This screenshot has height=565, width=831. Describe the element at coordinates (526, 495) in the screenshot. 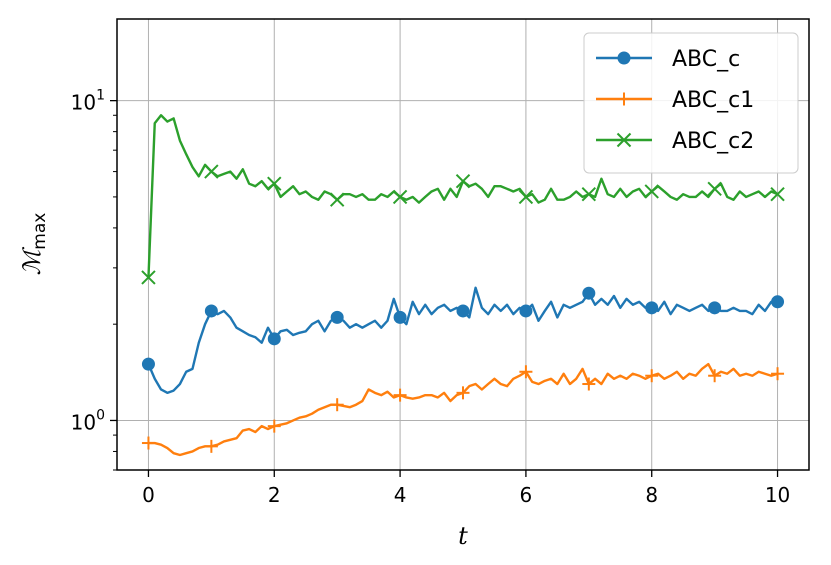

I see `x-tick-label: 6` at that location.